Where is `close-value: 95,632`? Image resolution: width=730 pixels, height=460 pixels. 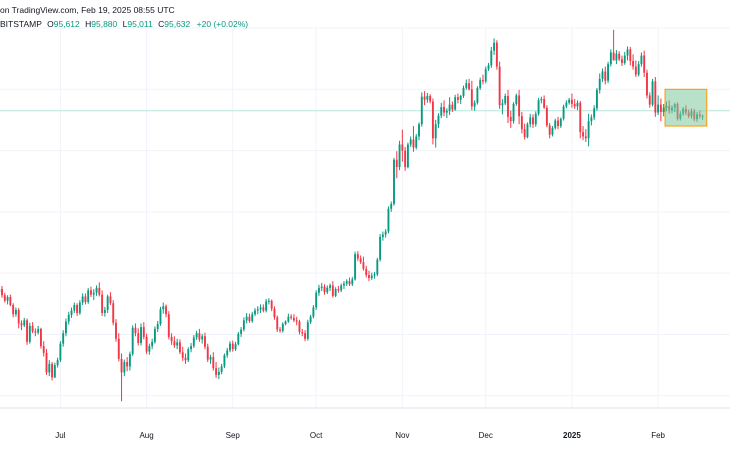 close-value: 95,632 is located at coordinates (177, 24).